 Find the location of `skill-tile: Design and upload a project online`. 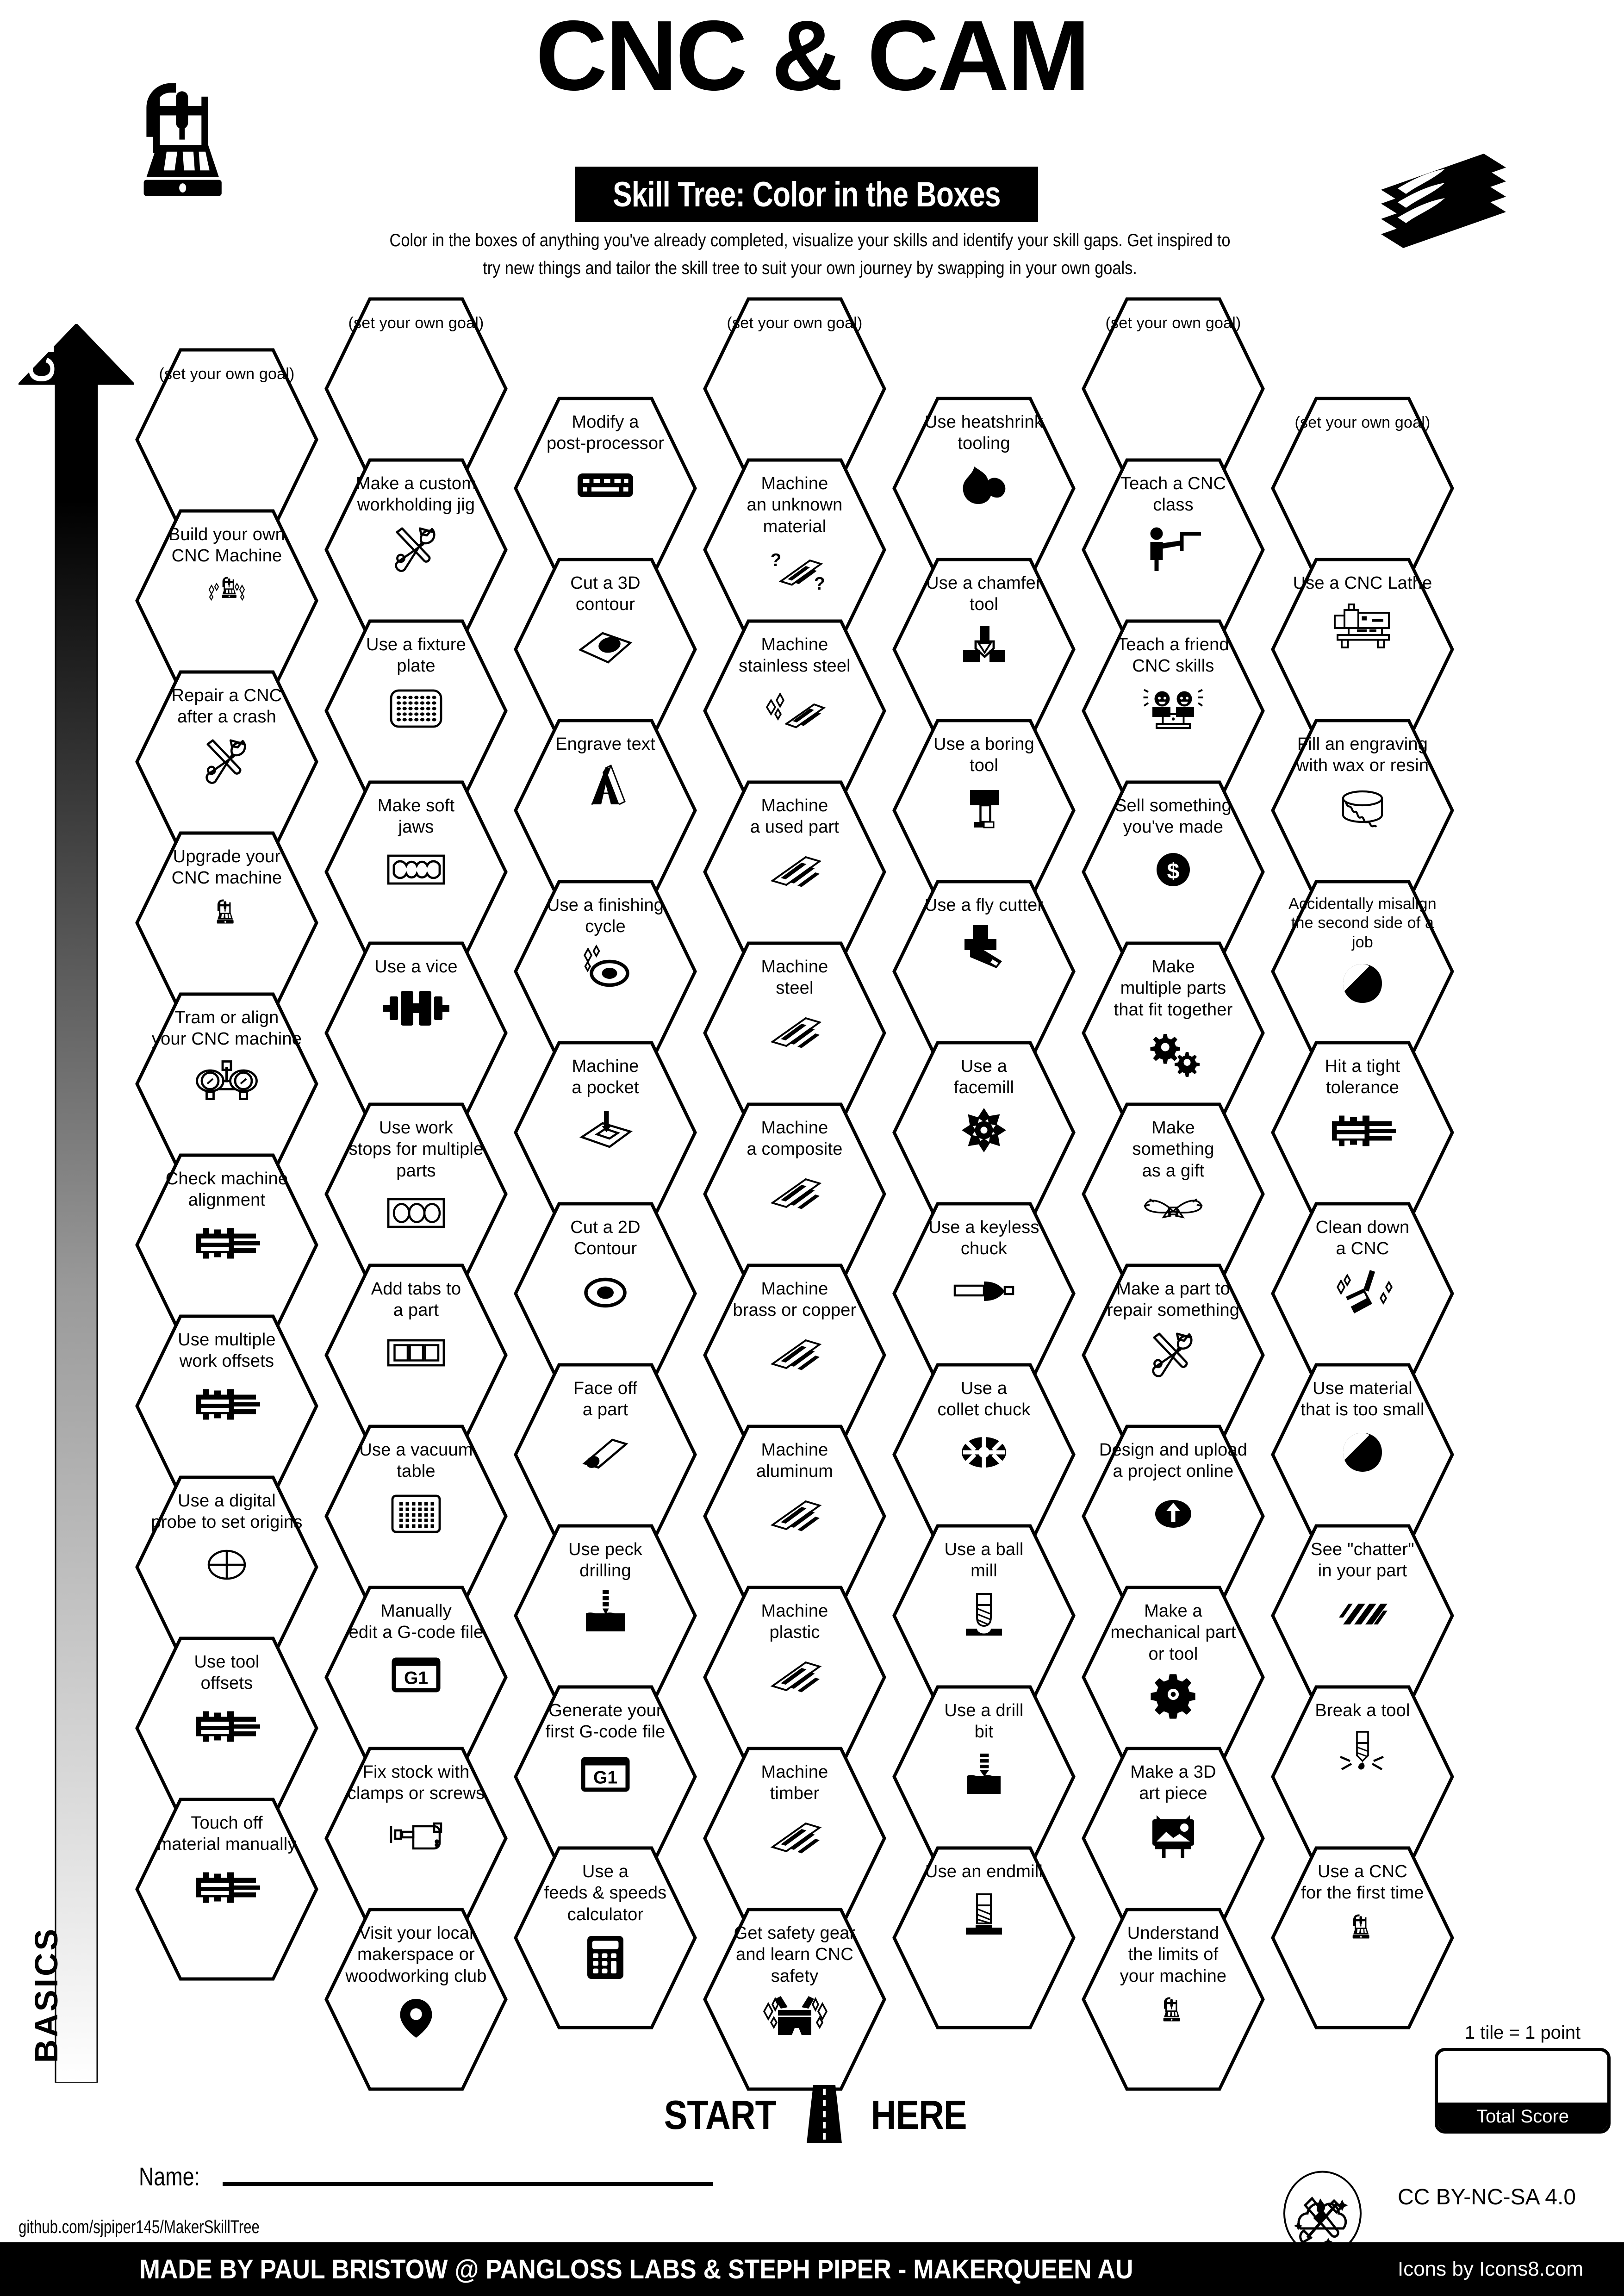

skill-tile: Design and upload a project online is located at coordinates (1173, 1516).